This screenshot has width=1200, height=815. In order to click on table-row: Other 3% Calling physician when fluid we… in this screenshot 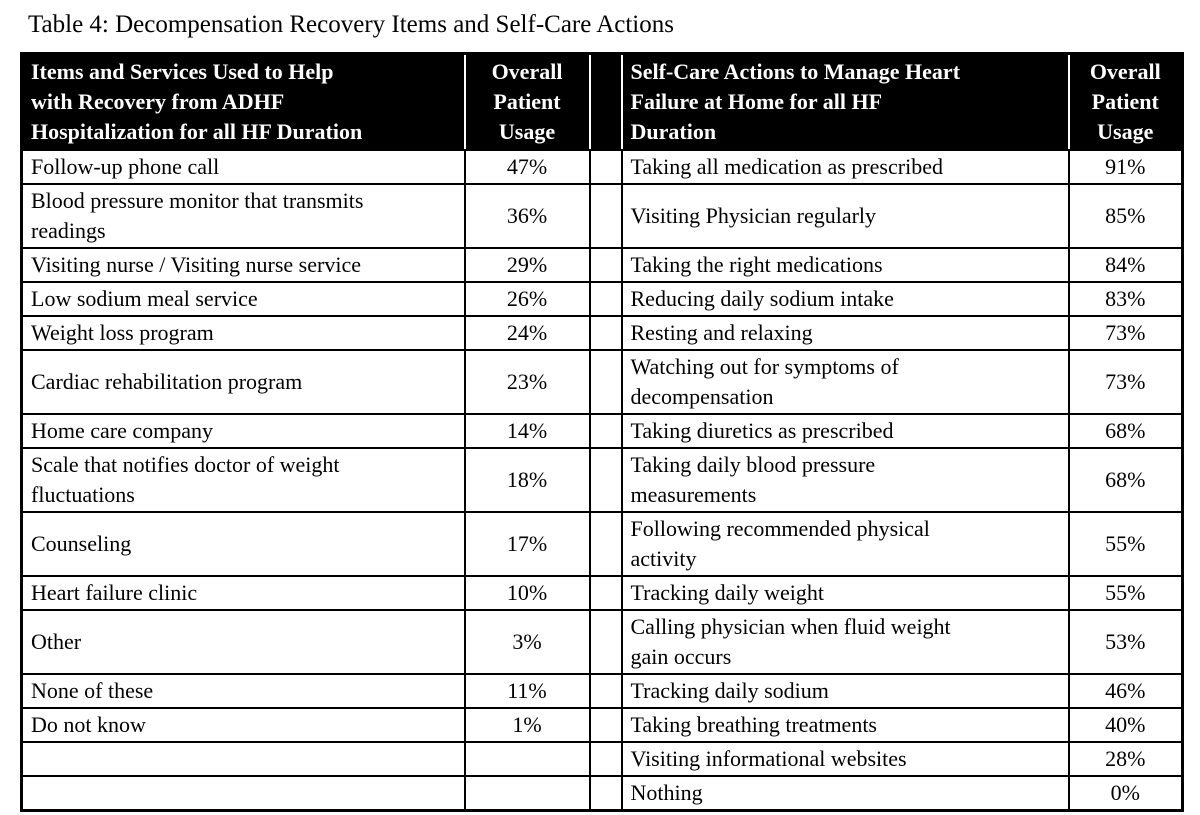, I will do `click(602, 642)`.